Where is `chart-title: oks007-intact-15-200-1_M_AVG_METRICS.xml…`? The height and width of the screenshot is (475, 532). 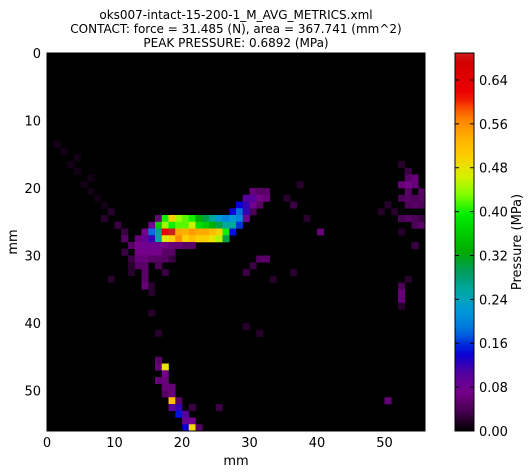 chart-title: oks007-intact-15-200-1_M_AVG_METRICS.xml… is located at coordinates (235, 29).